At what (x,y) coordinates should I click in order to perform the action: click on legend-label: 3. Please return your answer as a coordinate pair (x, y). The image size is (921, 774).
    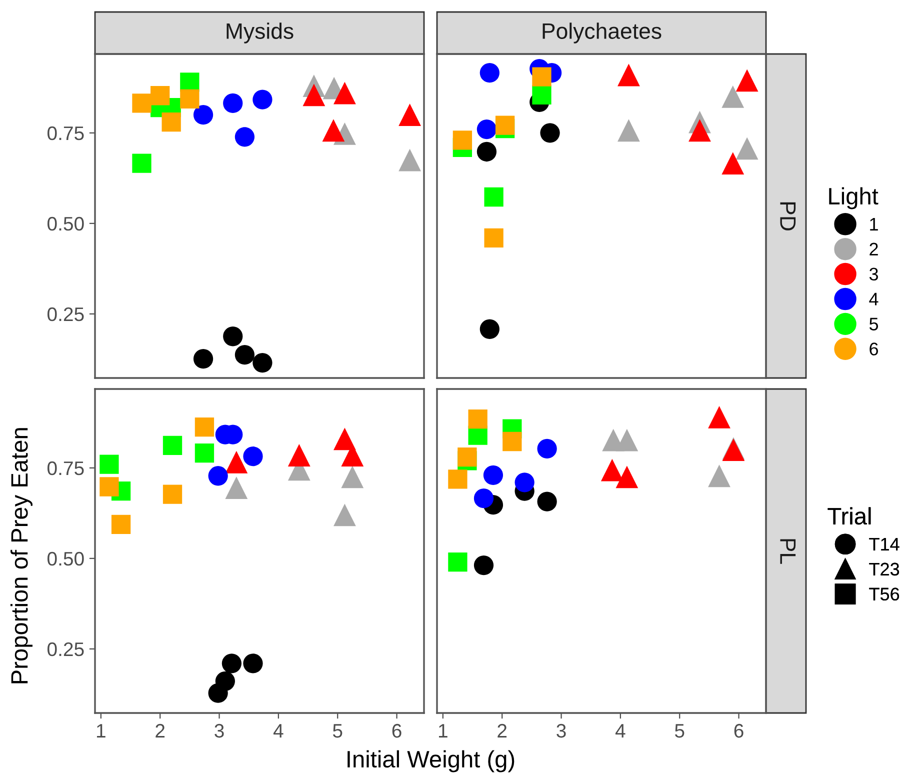
    Looking at the image, I should click on (873, 274).